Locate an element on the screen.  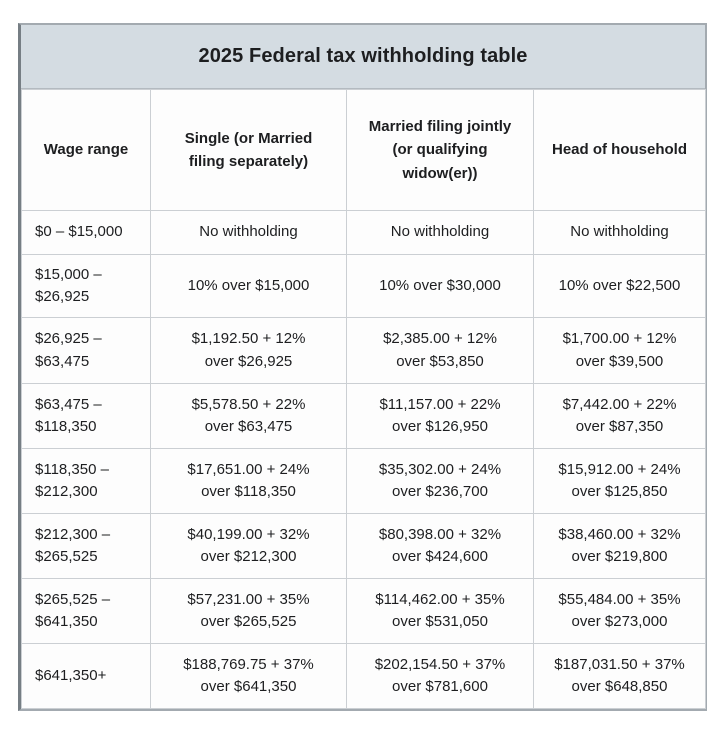
title-band: 2025 Federal tax withholding table is located at coordinates (363, 57).